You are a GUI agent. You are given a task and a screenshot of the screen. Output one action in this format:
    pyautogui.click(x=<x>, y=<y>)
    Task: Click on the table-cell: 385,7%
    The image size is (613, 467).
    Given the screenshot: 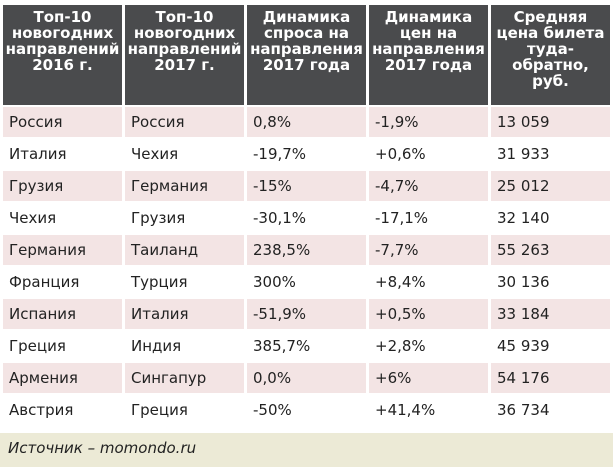 What is the action you would take?
    pyautogui.click(x=306, y=346)
    